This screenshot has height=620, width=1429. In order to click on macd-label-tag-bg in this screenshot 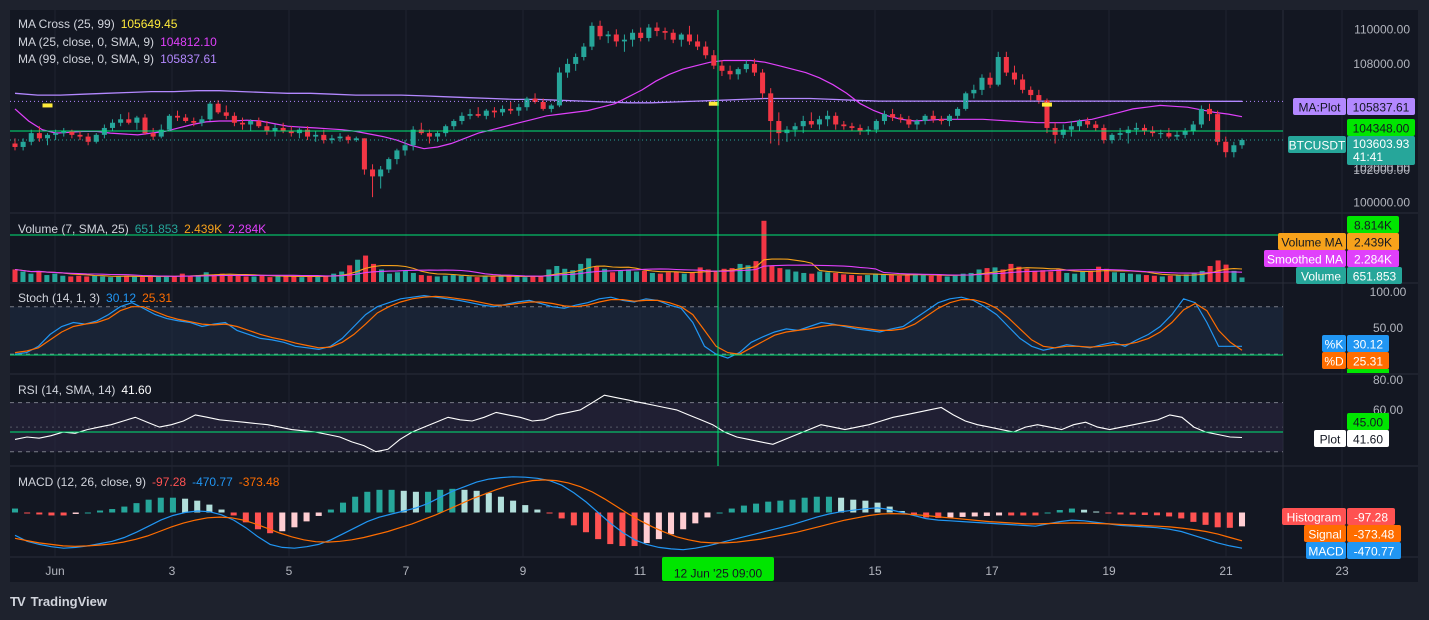, I will do `click(1326, 550)`.